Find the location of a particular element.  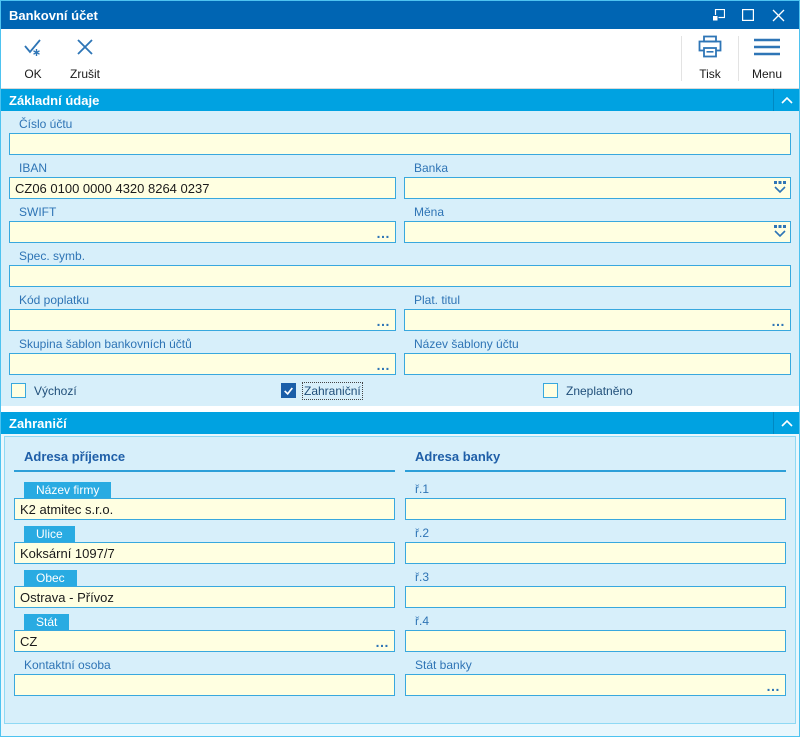

hamburger-menu-icon is located at coordinates (767, 49).